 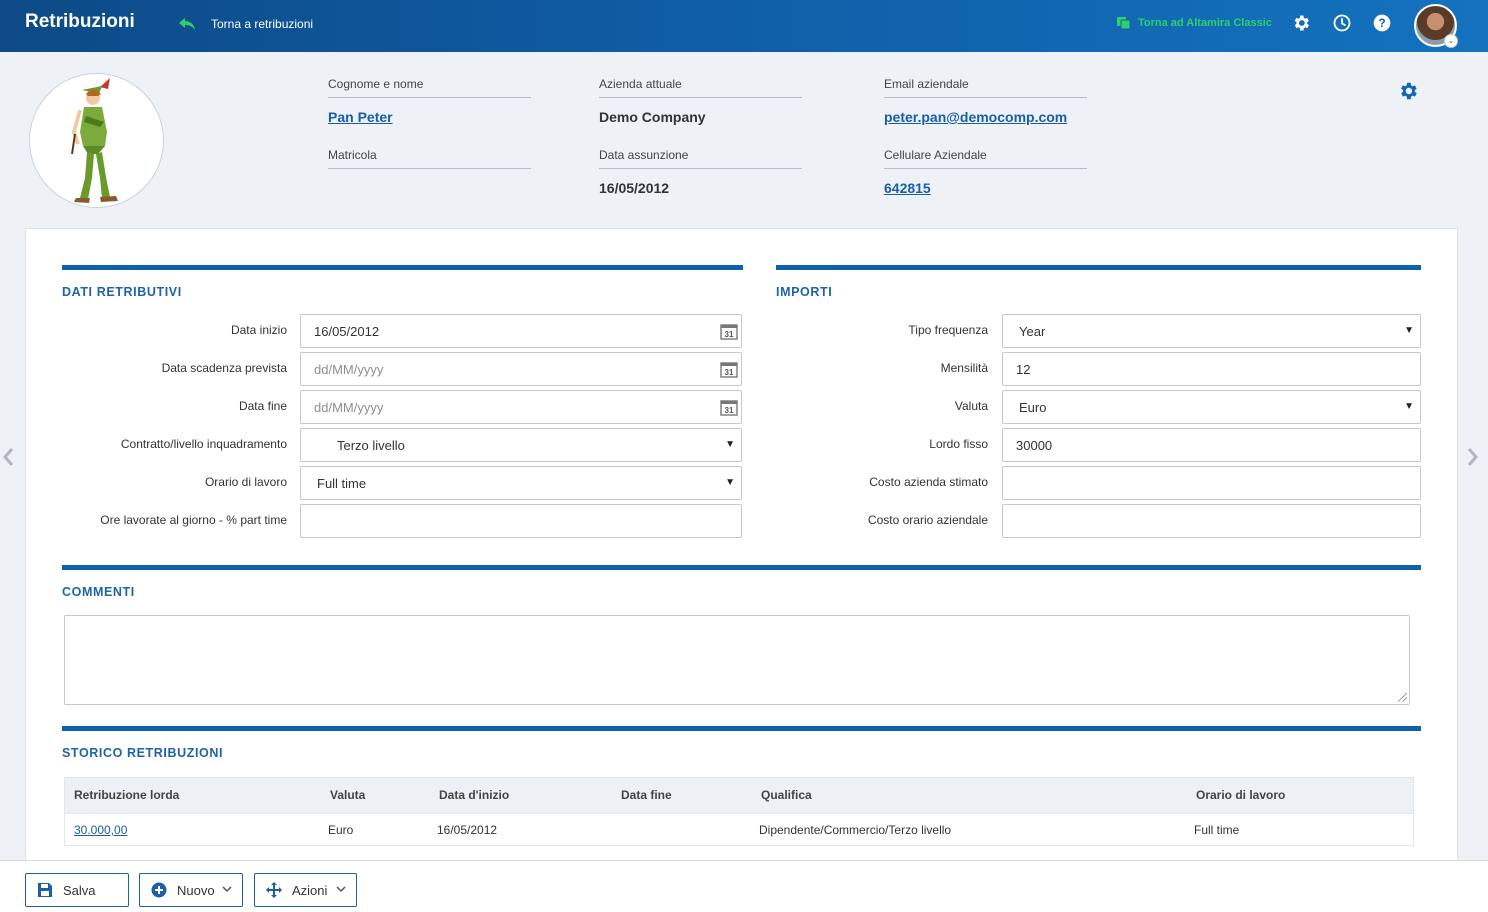 I want to click on data-inizio-label: Data inizio, so click(x=258, y=330).